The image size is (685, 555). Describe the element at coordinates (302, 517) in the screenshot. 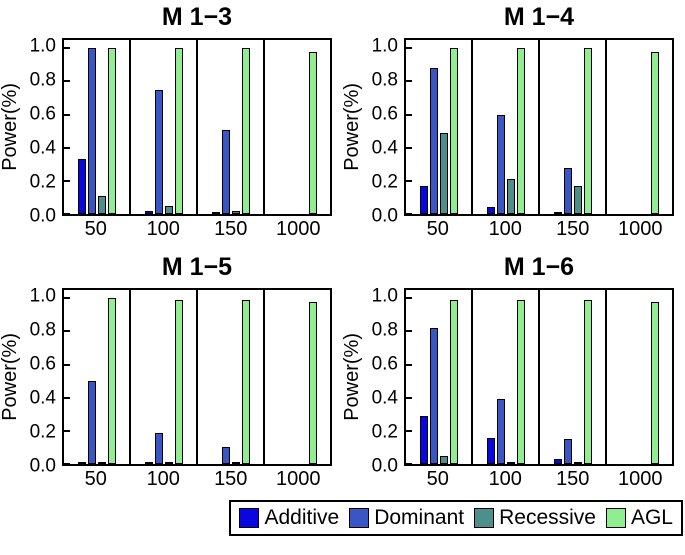

I see `legend-label: Additive` at that location.